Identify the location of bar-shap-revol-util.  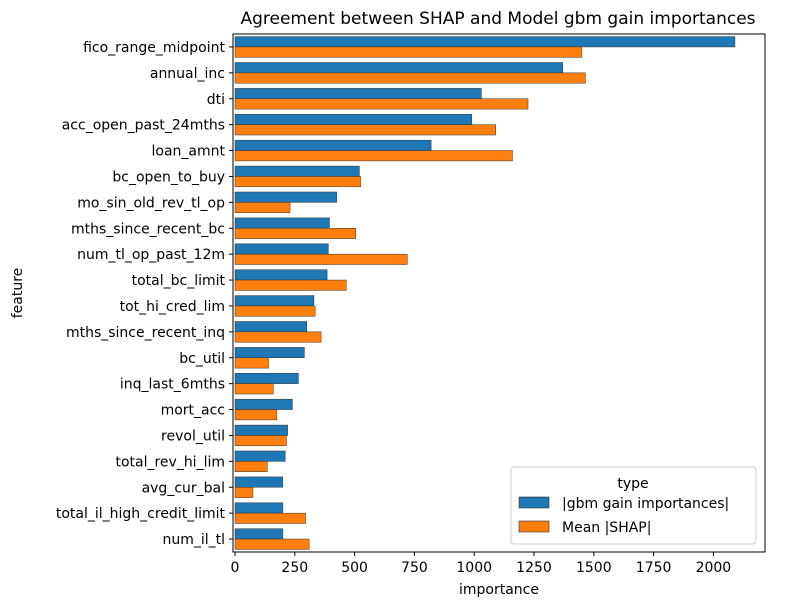
(260, 441).